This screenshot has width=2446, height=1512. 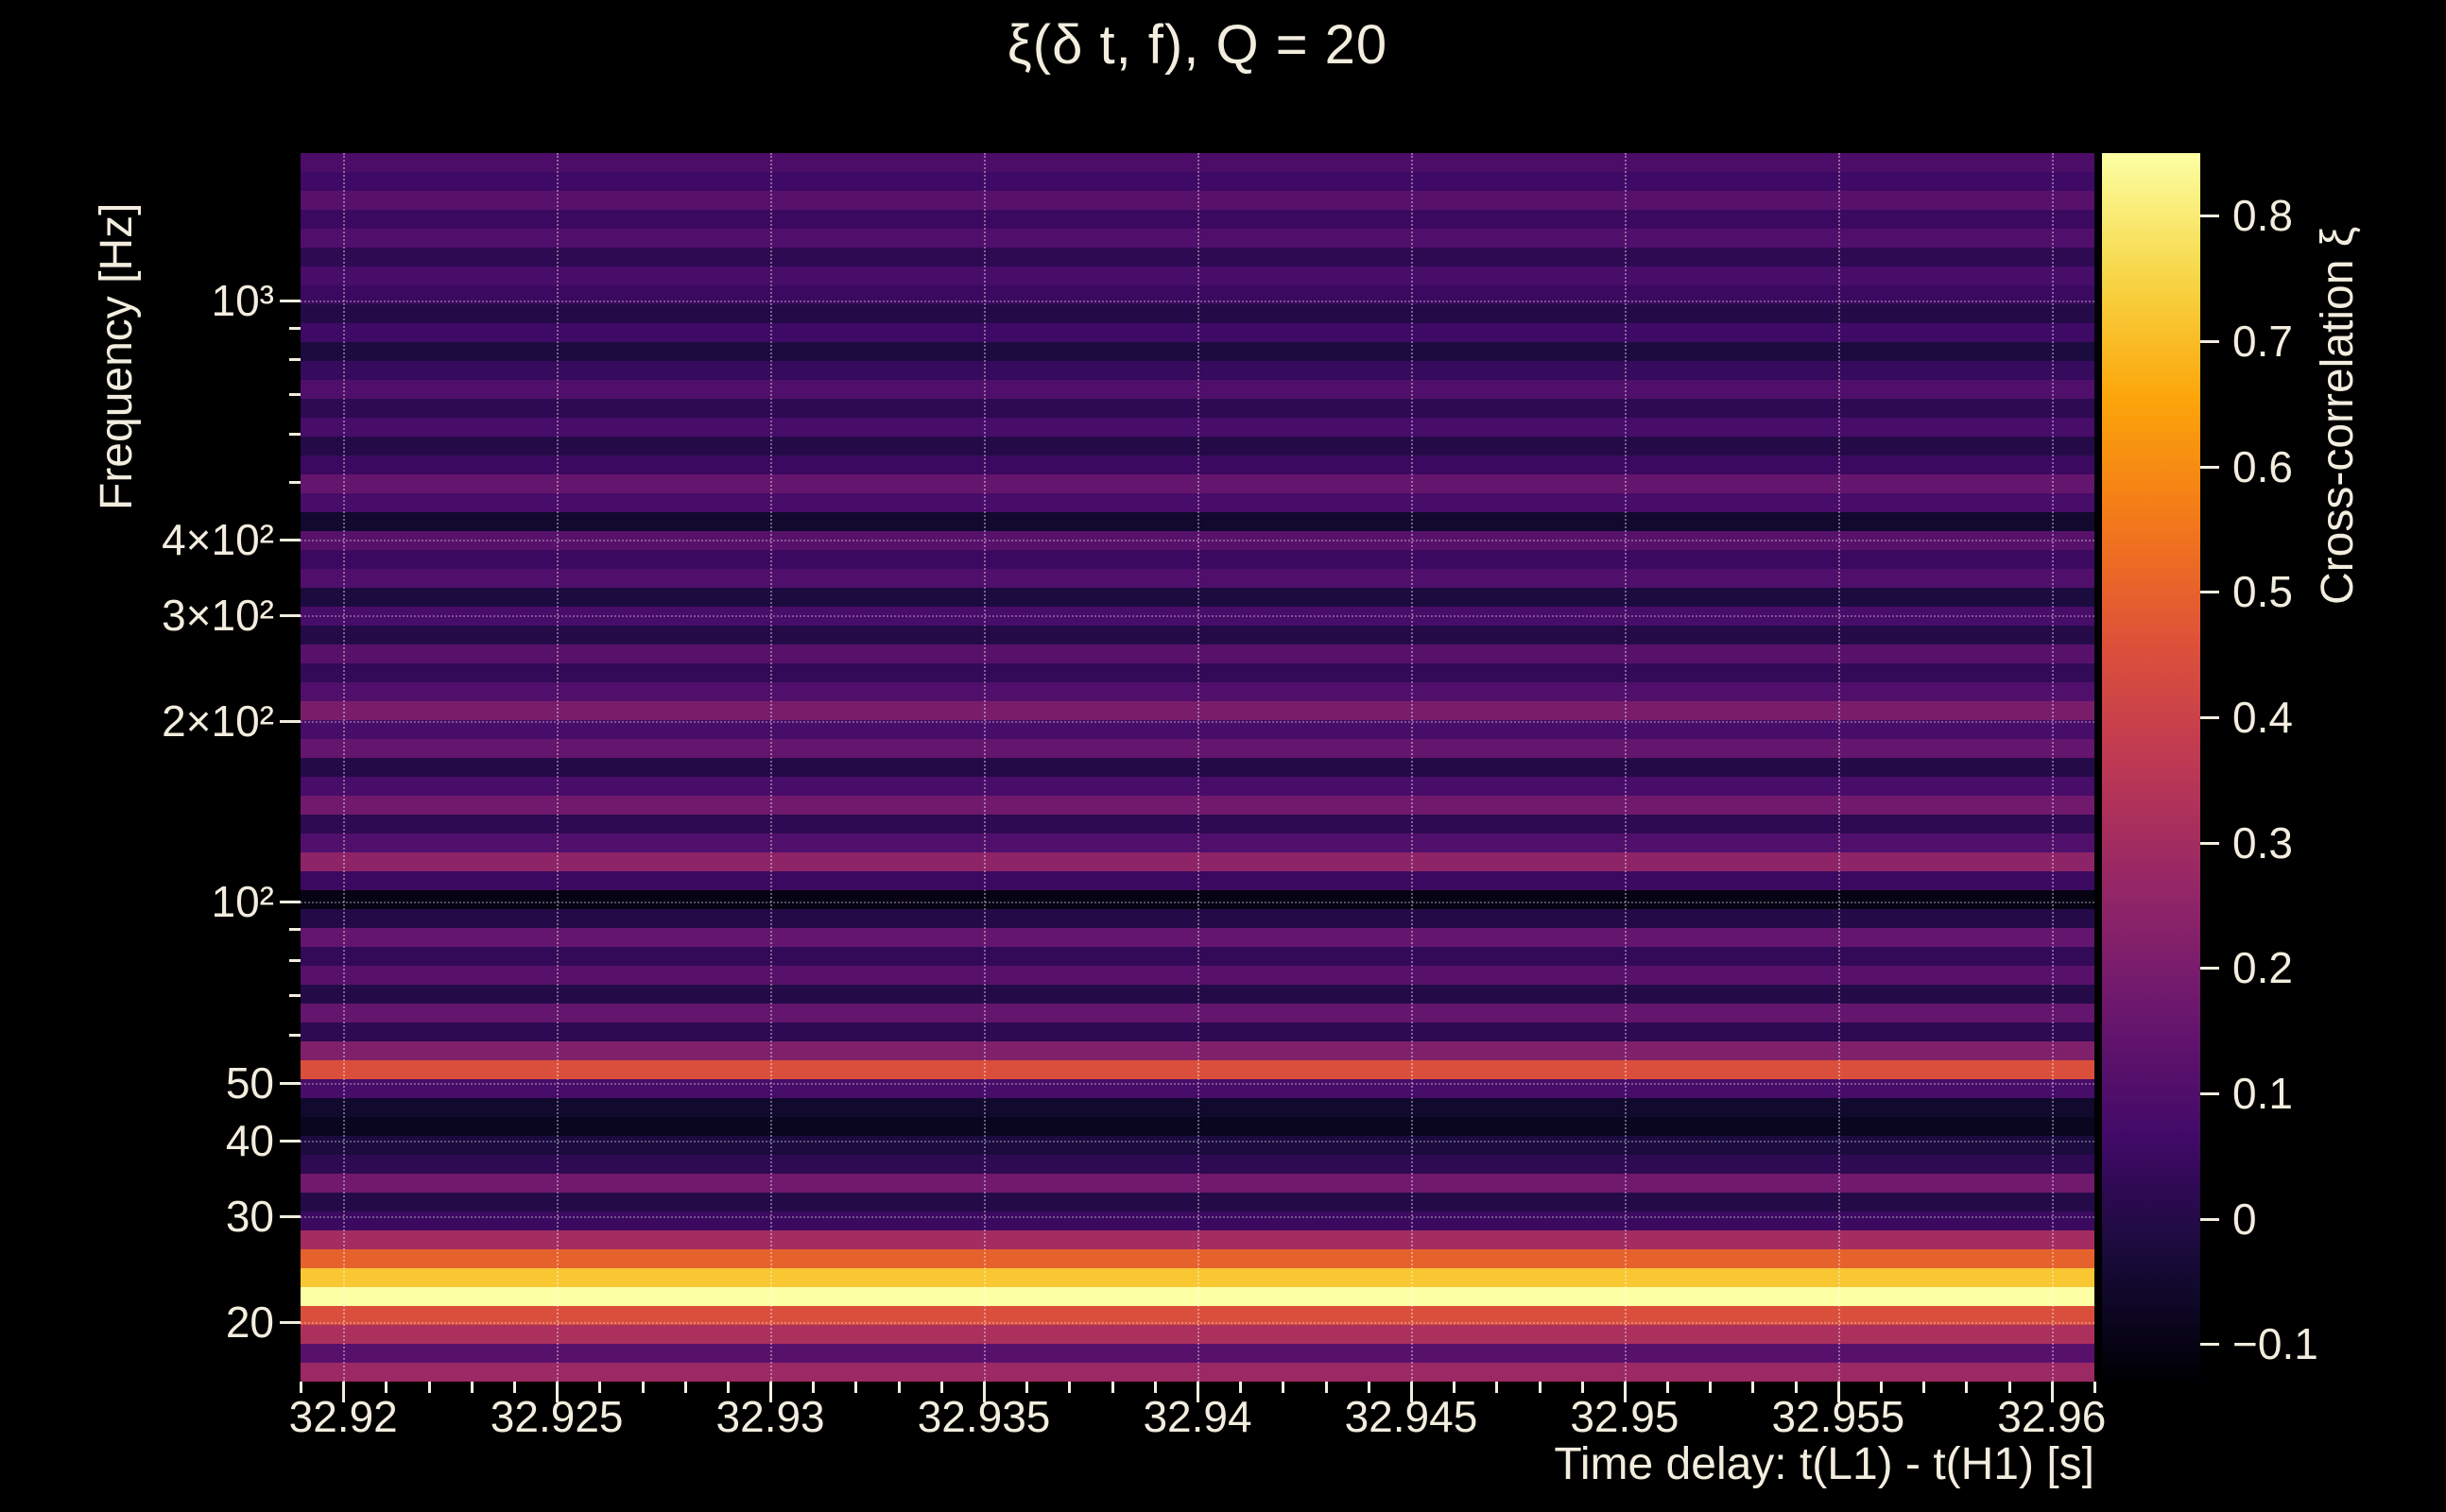 I want to click on x-tick-label: 32.95, so click(x=1624, y=1416).